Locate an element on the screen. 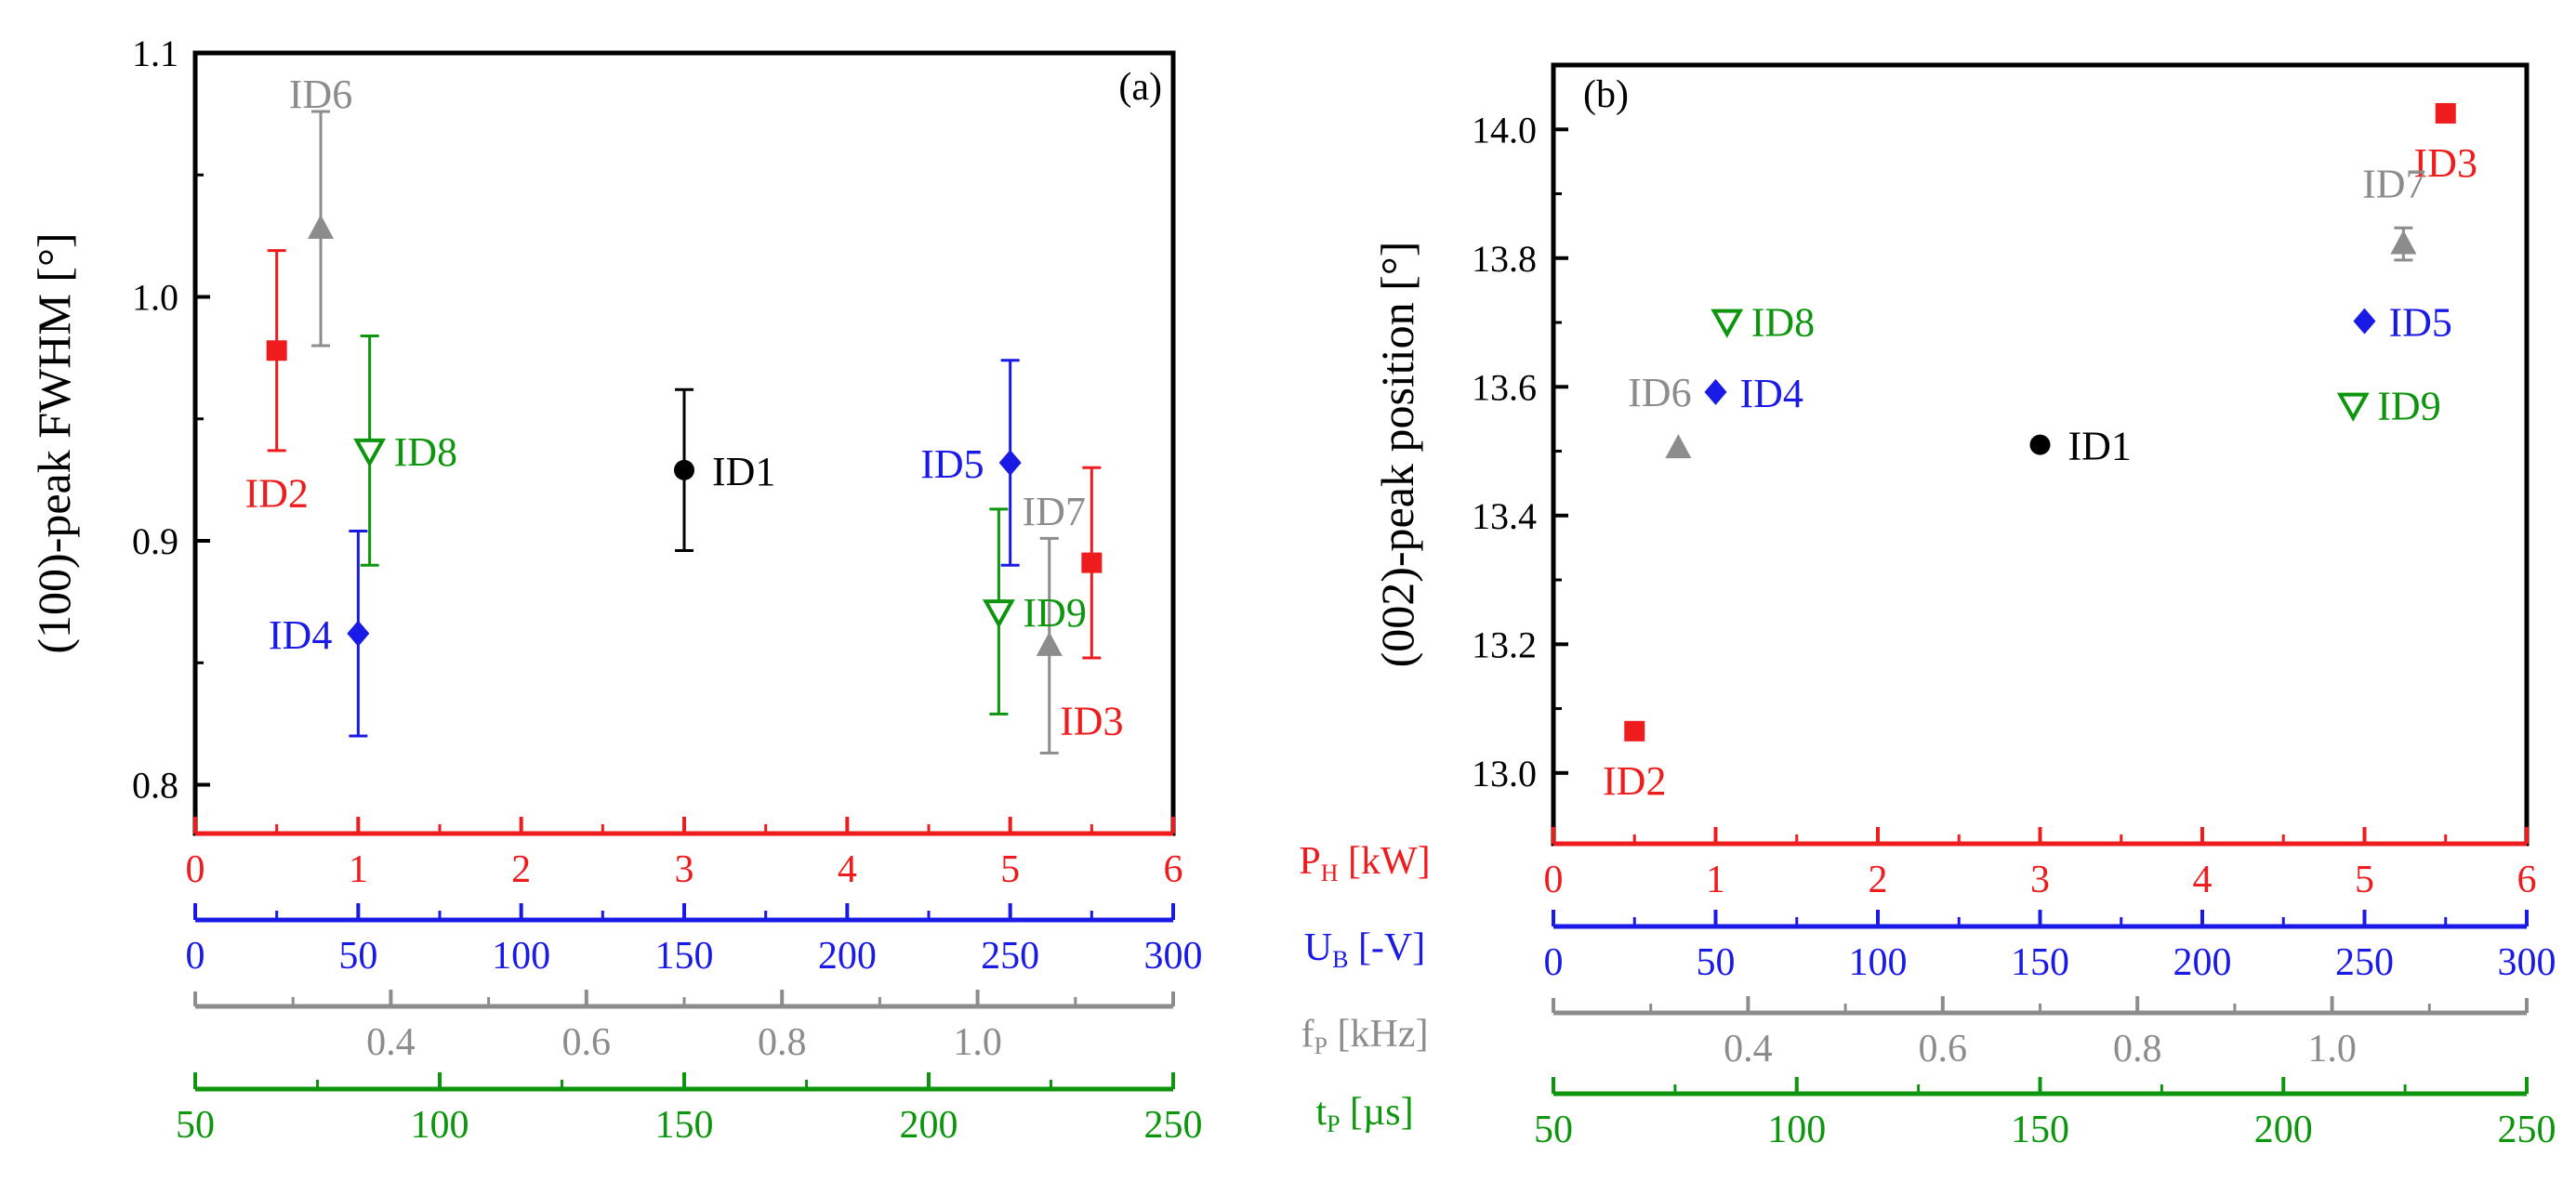  a-point-label-id4: ID4 is located at coordinates (300, 635).